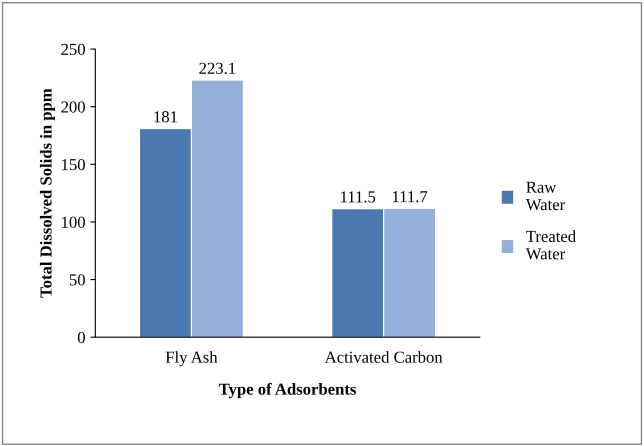  I want to click on data-label: 223.1, so click(217, 68).